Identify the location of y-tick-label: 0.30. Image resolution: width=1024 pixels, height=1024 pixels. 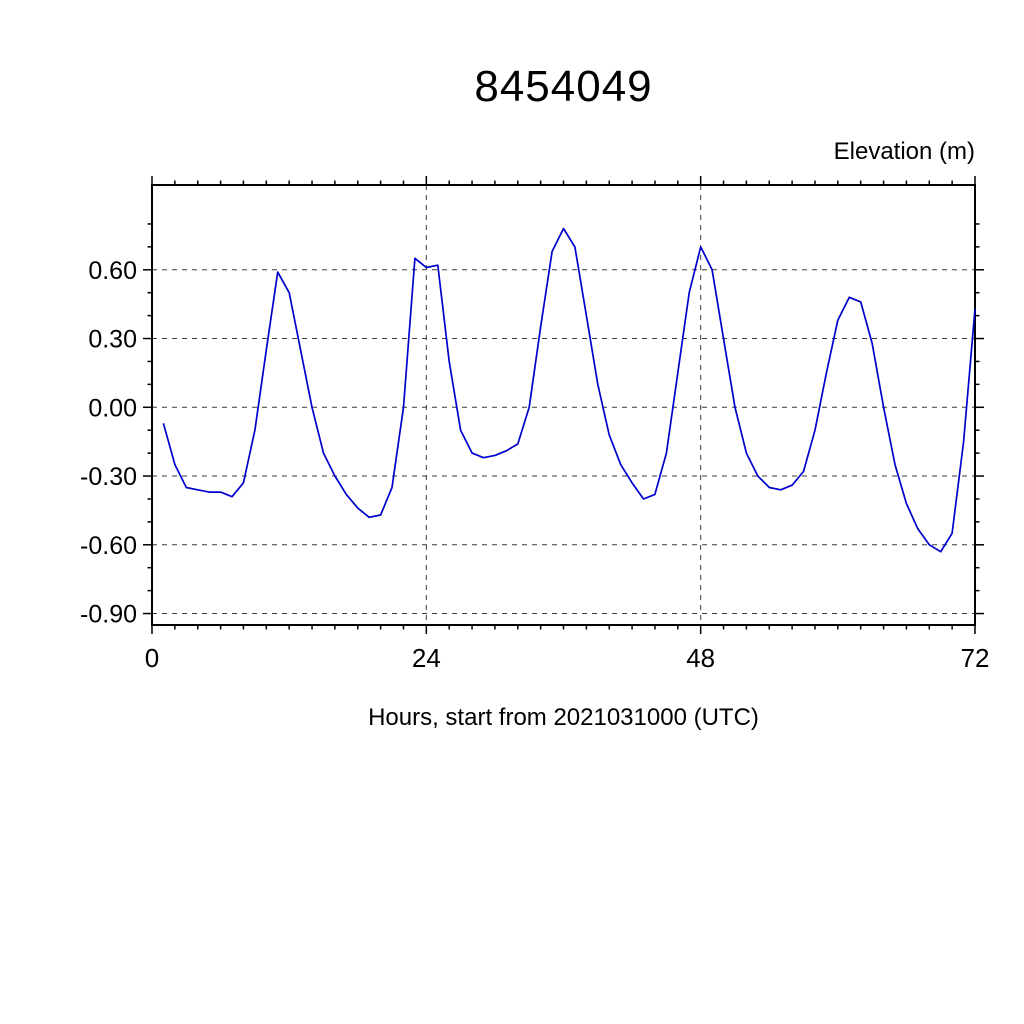
(112, 340).